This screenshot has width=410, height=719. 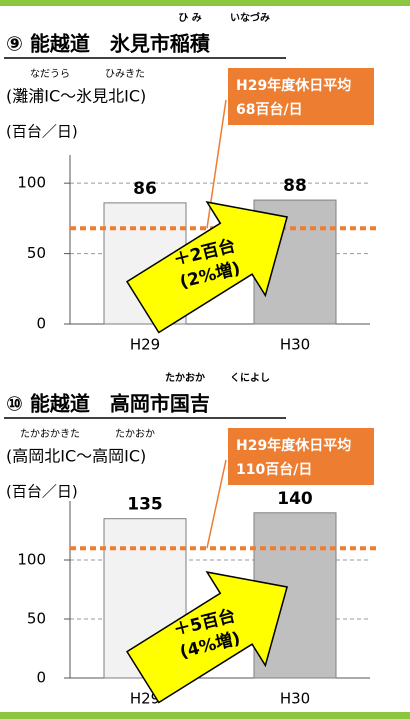 What do you see at coordinates (125, 74) in the screenshot?
I see `subtitle-ruby: ひみきた` at bounding box center [125, 74].